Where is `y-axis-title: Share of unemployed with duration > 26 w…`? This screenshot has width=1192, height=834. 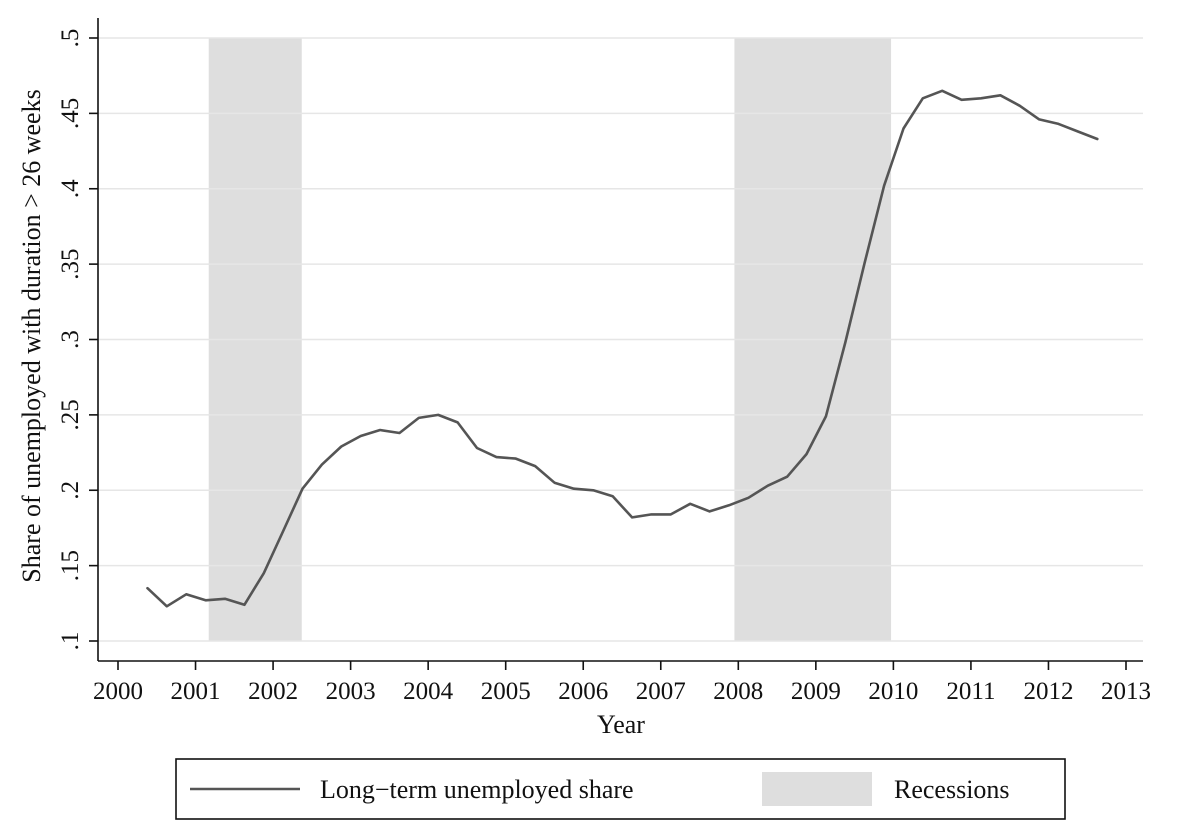
y-axis-title: Share of unemployed with duration > 26 w… is located at coordinates (31, 335).